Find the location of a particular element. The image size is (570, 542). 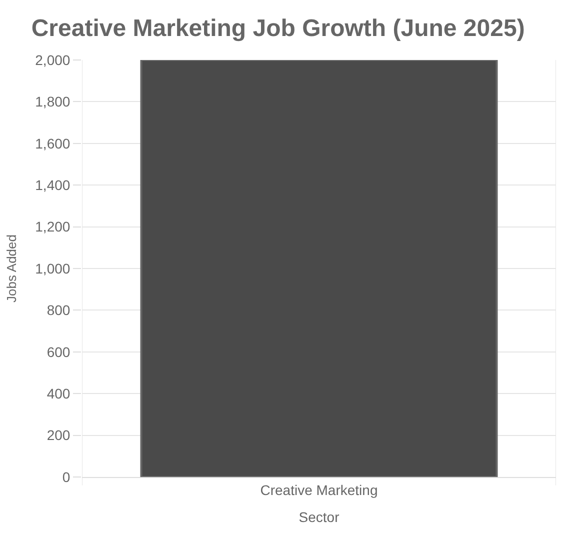

y-tick-label: 1,000 is located at coordinates (52, 268).